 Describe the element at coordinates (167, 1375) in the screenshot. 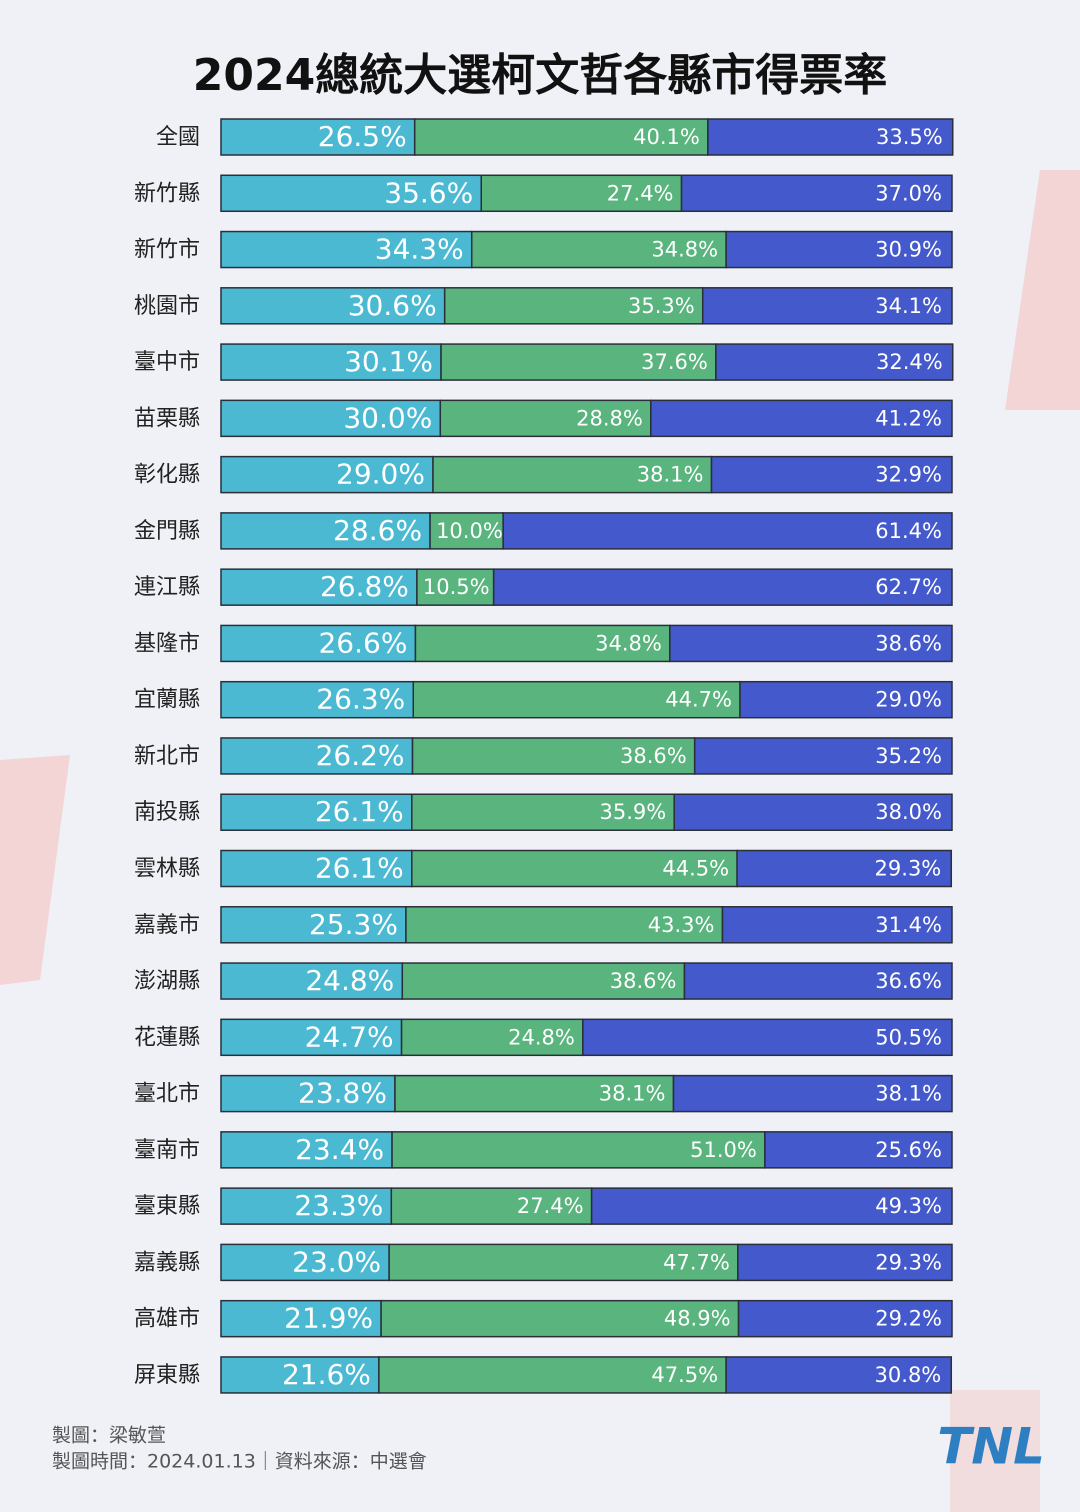

I see `category-label: 屏東縣` at that location.